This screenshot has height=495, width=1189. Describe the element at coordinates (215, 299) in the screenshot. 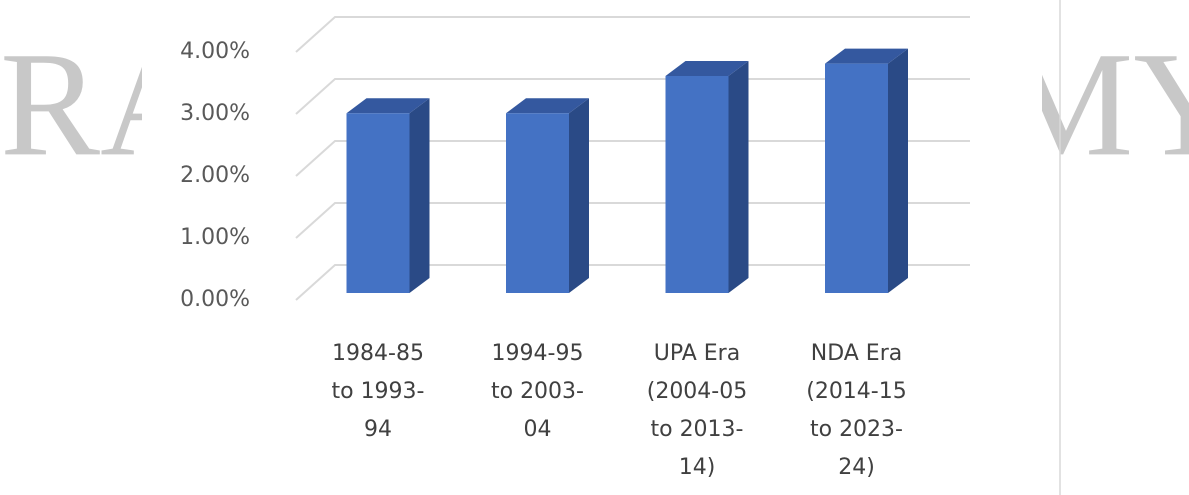

I see `y-tick-label: 0.00%` at that location.